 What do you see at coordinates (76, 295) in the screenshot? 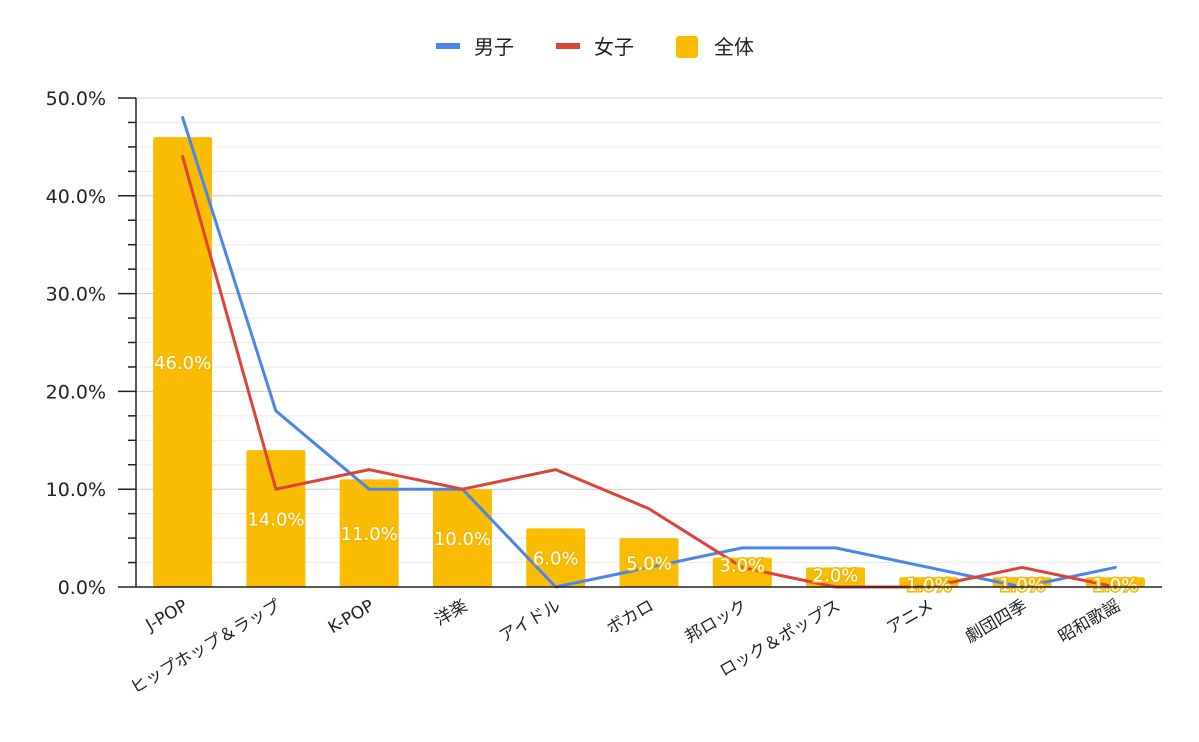
I see `y-tick-label: 30.0%` at bounding box center [76, 295].